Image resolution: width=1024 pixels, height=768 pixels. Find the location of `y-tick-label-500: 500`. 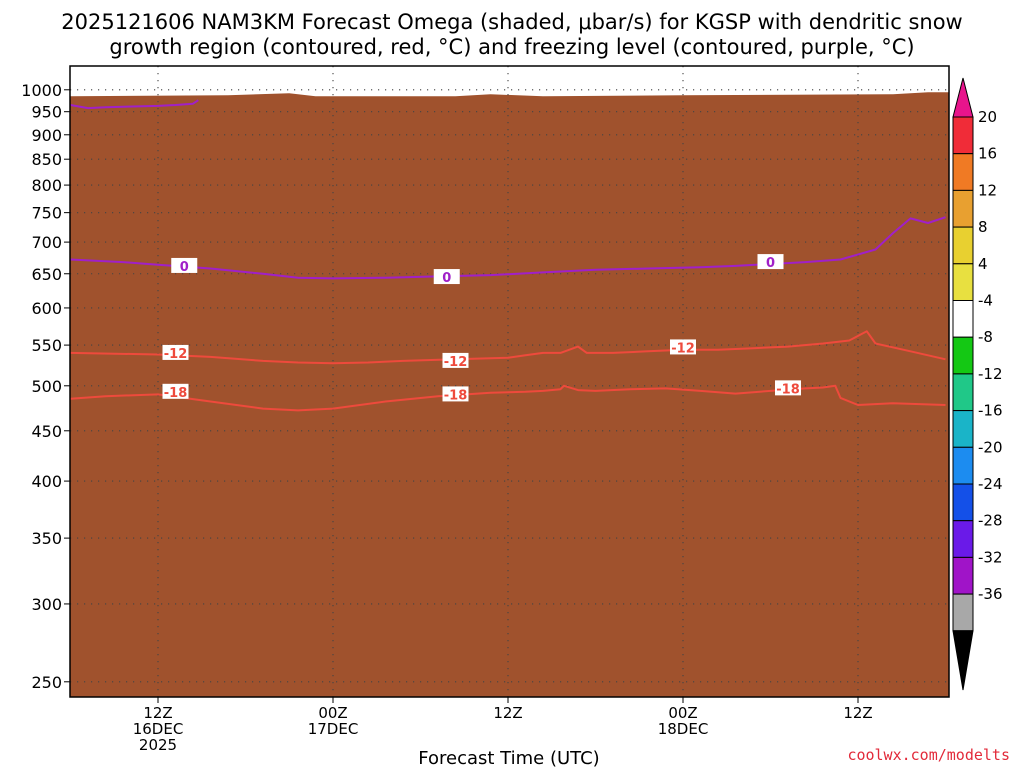

y-tick-label-500: 500 is located at coordinates (46, 386).